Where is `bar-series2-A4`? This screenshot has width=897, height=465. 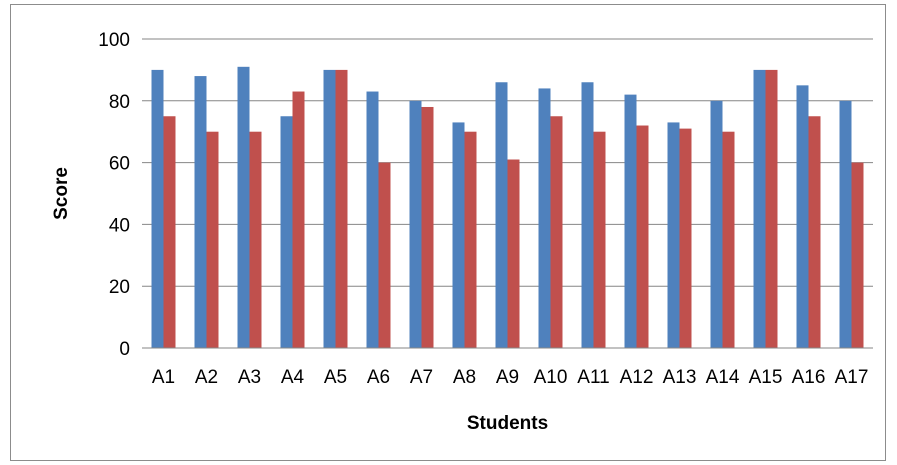 bar-series2-A4 is located at coordinates (298, 219).